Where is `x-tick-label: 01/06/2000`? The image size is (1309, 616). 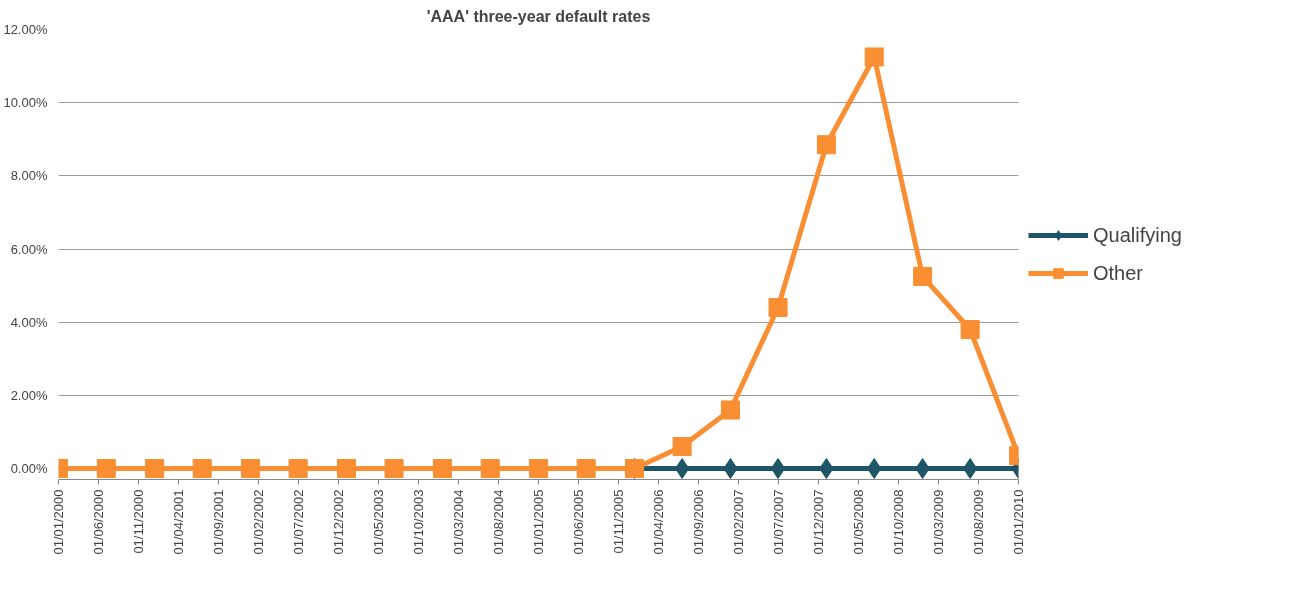 x-tick-label: 01/06/2000 is located at coordinates (98, 522).